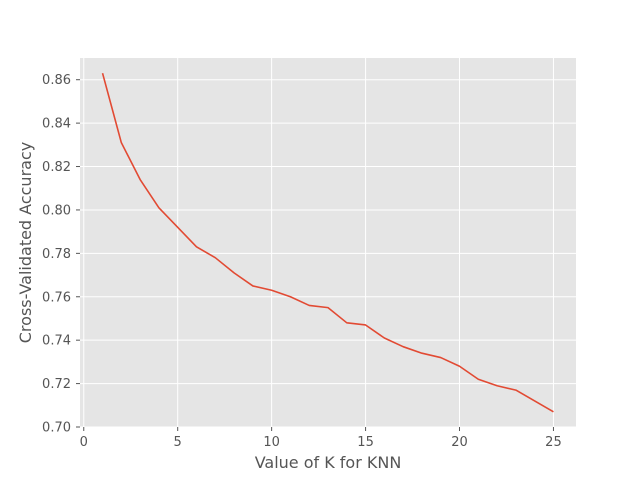  What do you see at coordinates (178, 442) in the screenshot?
I see `x-tick-label: 5` at bounding box center [178, 442].